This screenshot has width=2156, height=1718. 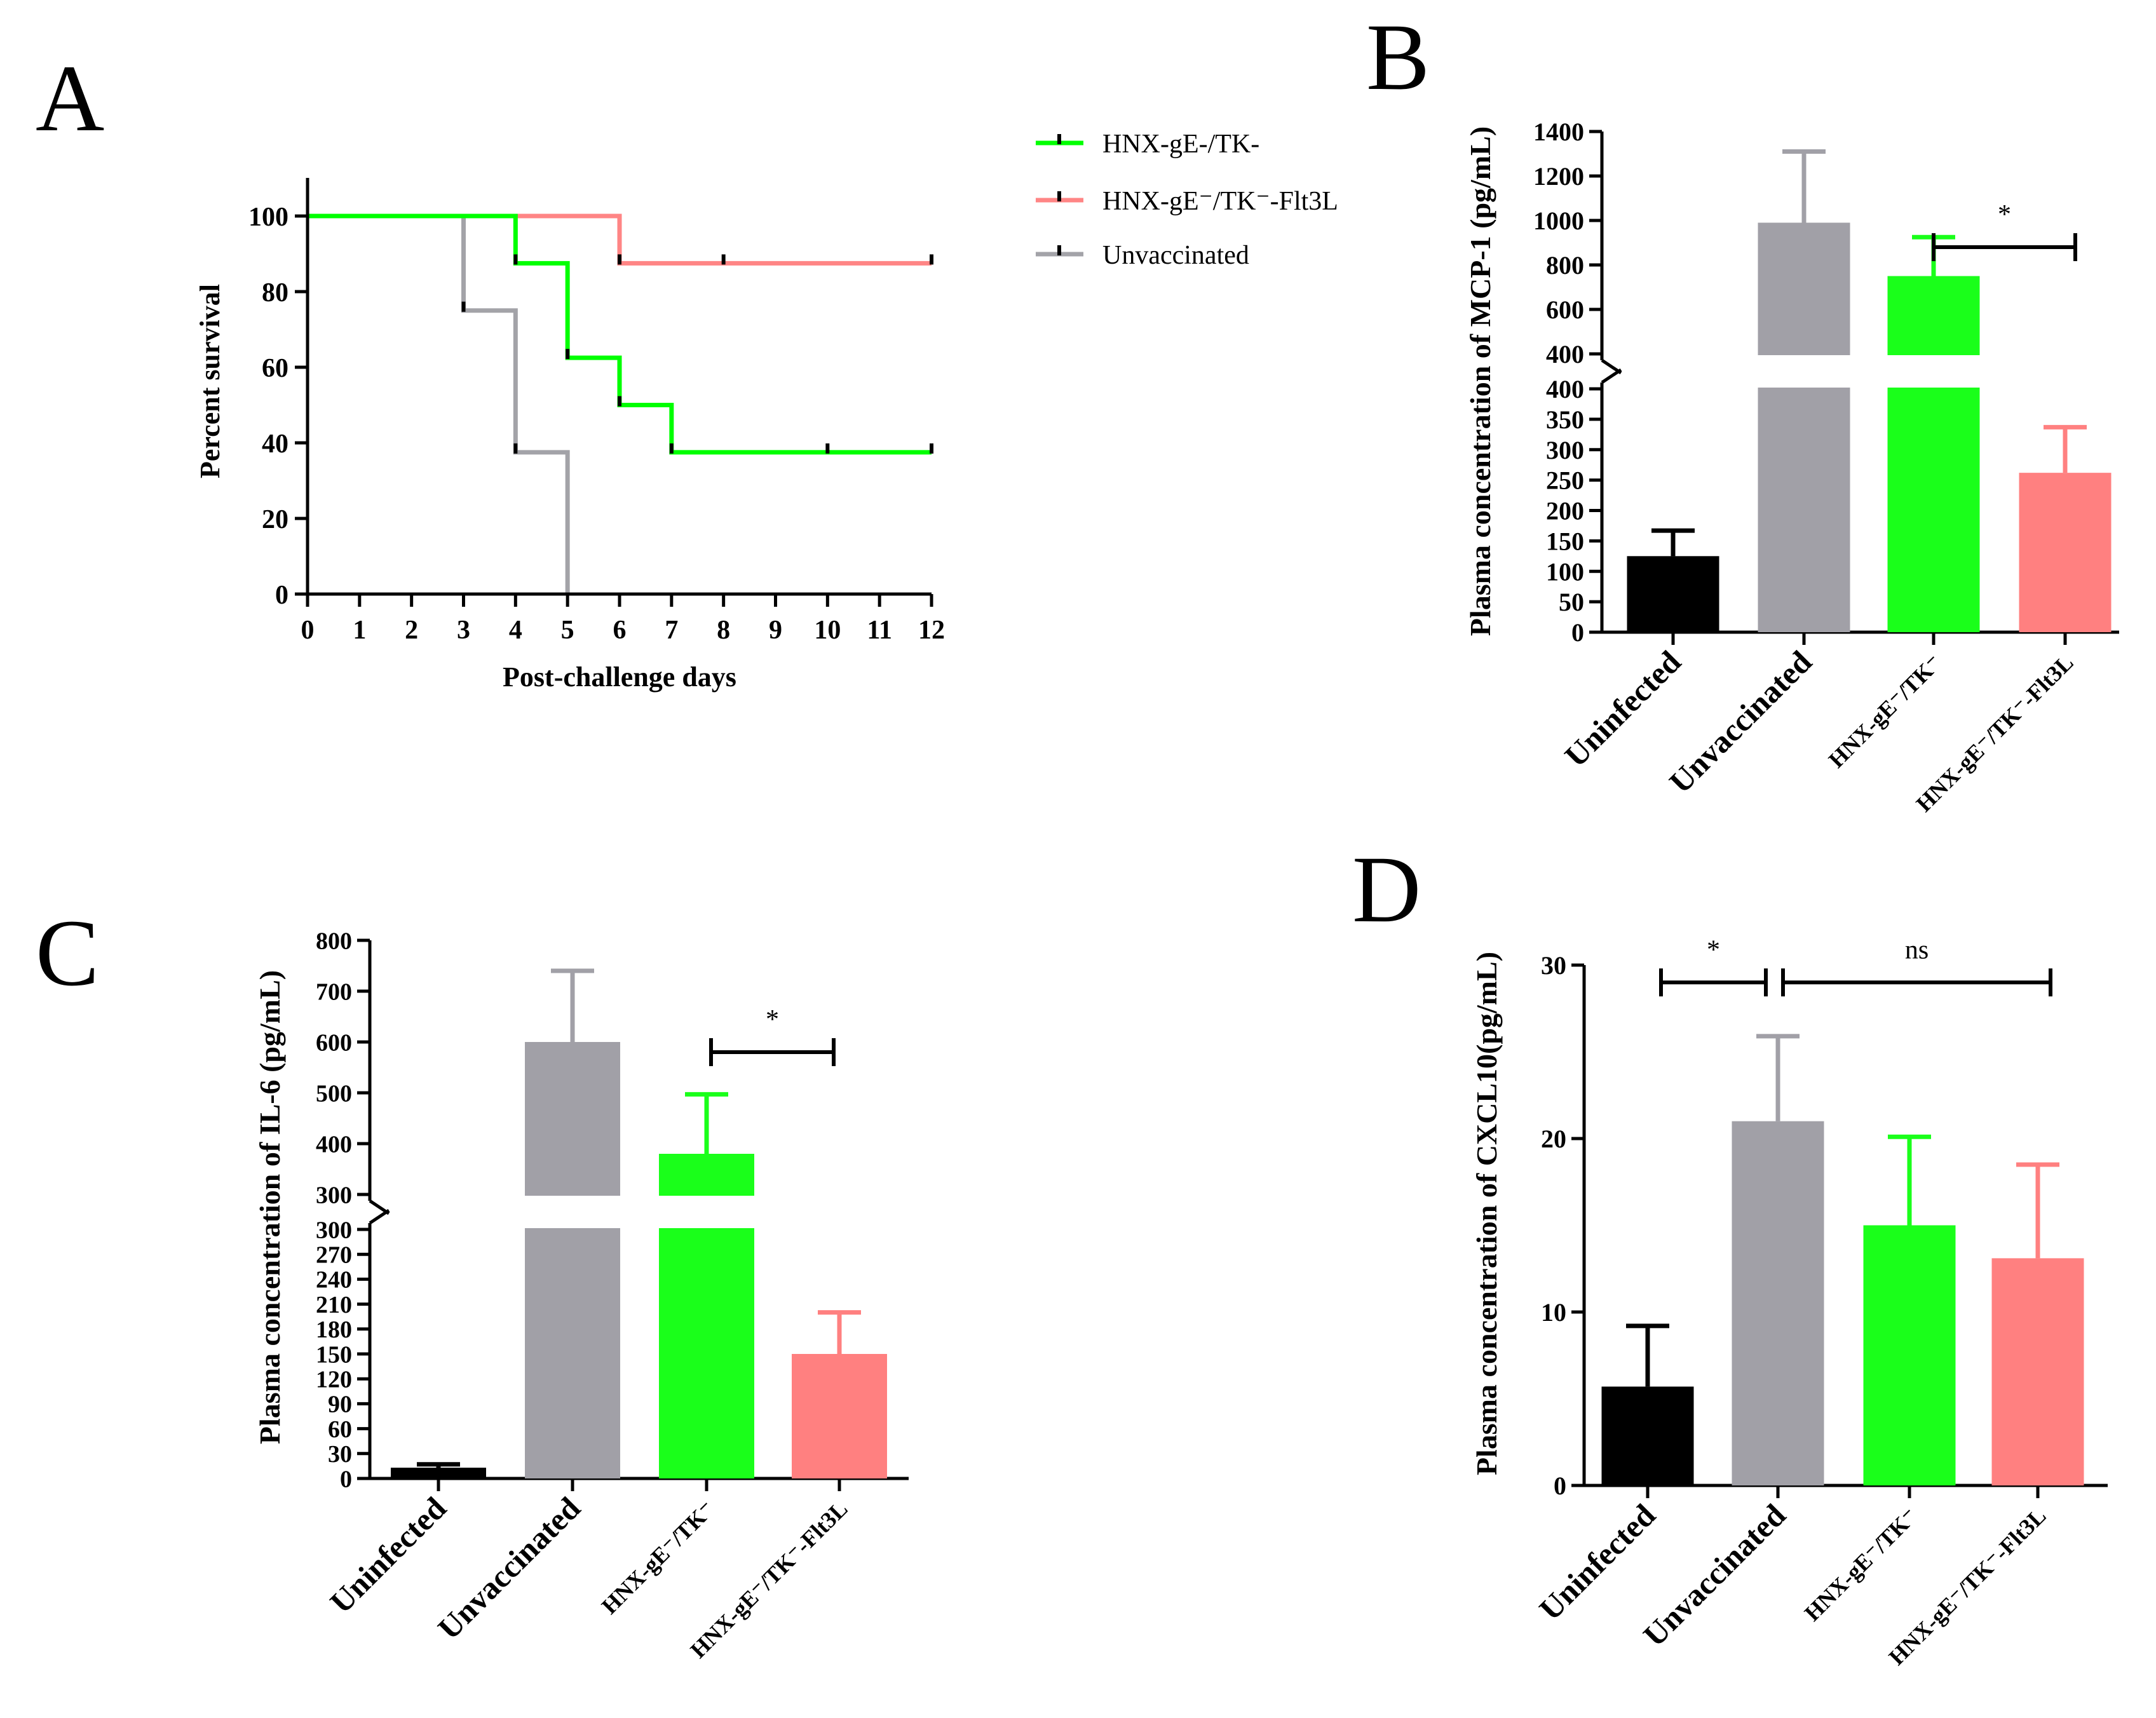 What do you see at coordinates (827, 630) in the screenshot?
I see `a-x-tick-label: 10` at bounding box center [827, 630].